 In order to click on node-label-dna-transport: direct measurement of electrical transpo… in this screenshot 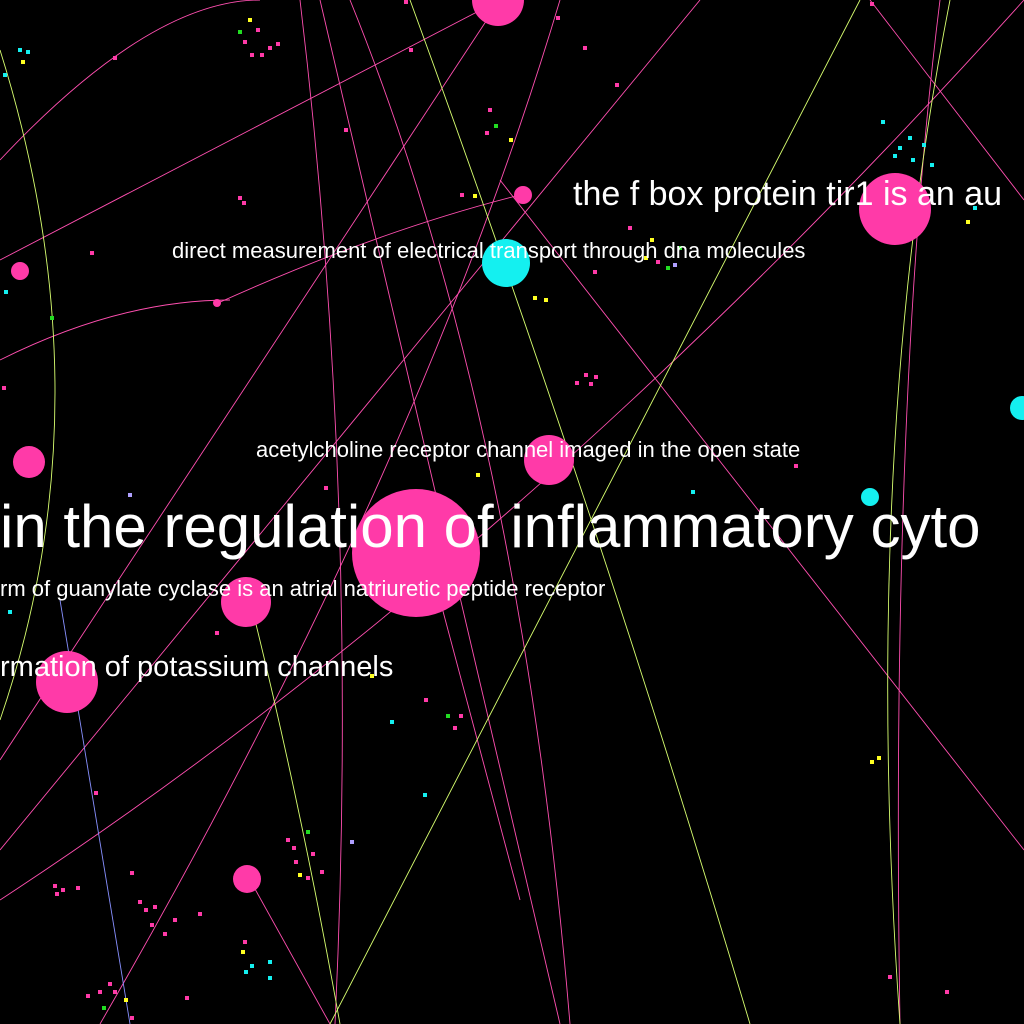, I will do `click(489, 250)`.